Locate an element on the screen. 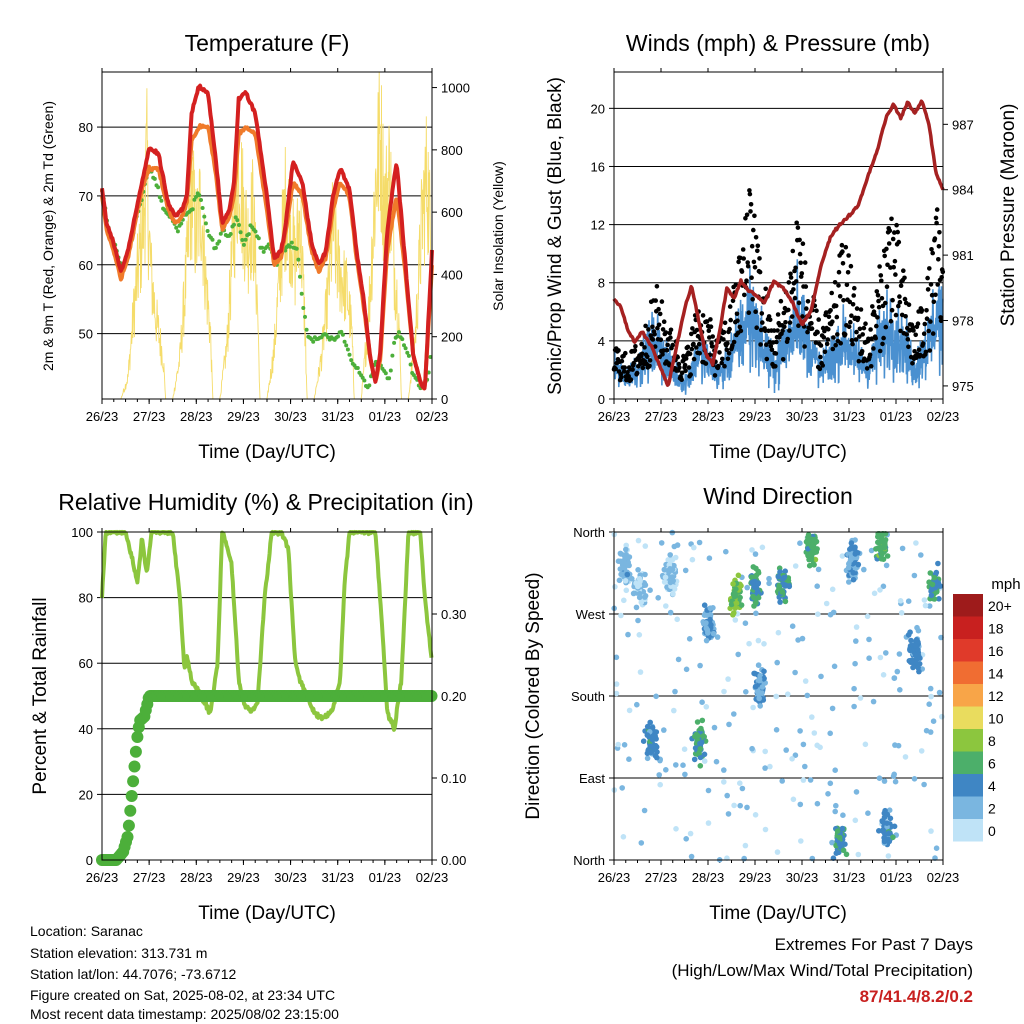 This screenshot has width=1024, height=1024. temperature-ytick-label: 70 is located at coordinates (86, 196).